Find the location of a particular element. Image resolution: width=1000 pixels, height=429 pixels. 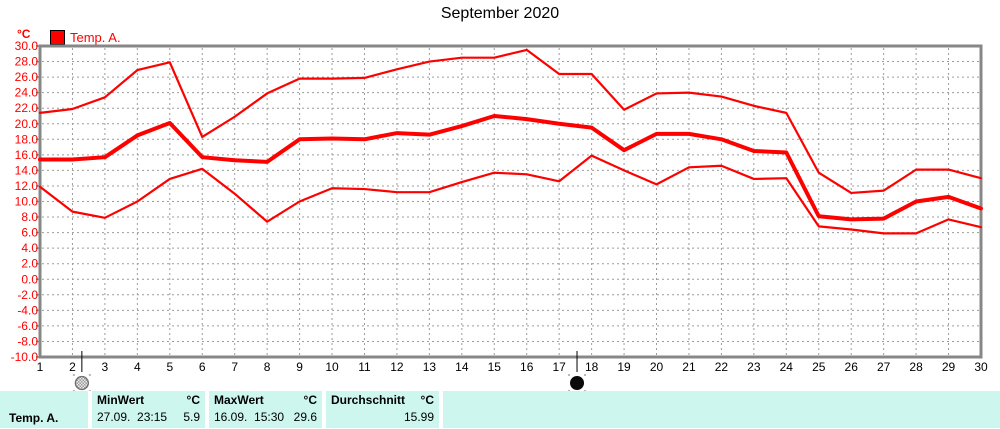

x-tick-label: 12 is located at coordinates (397, 367).